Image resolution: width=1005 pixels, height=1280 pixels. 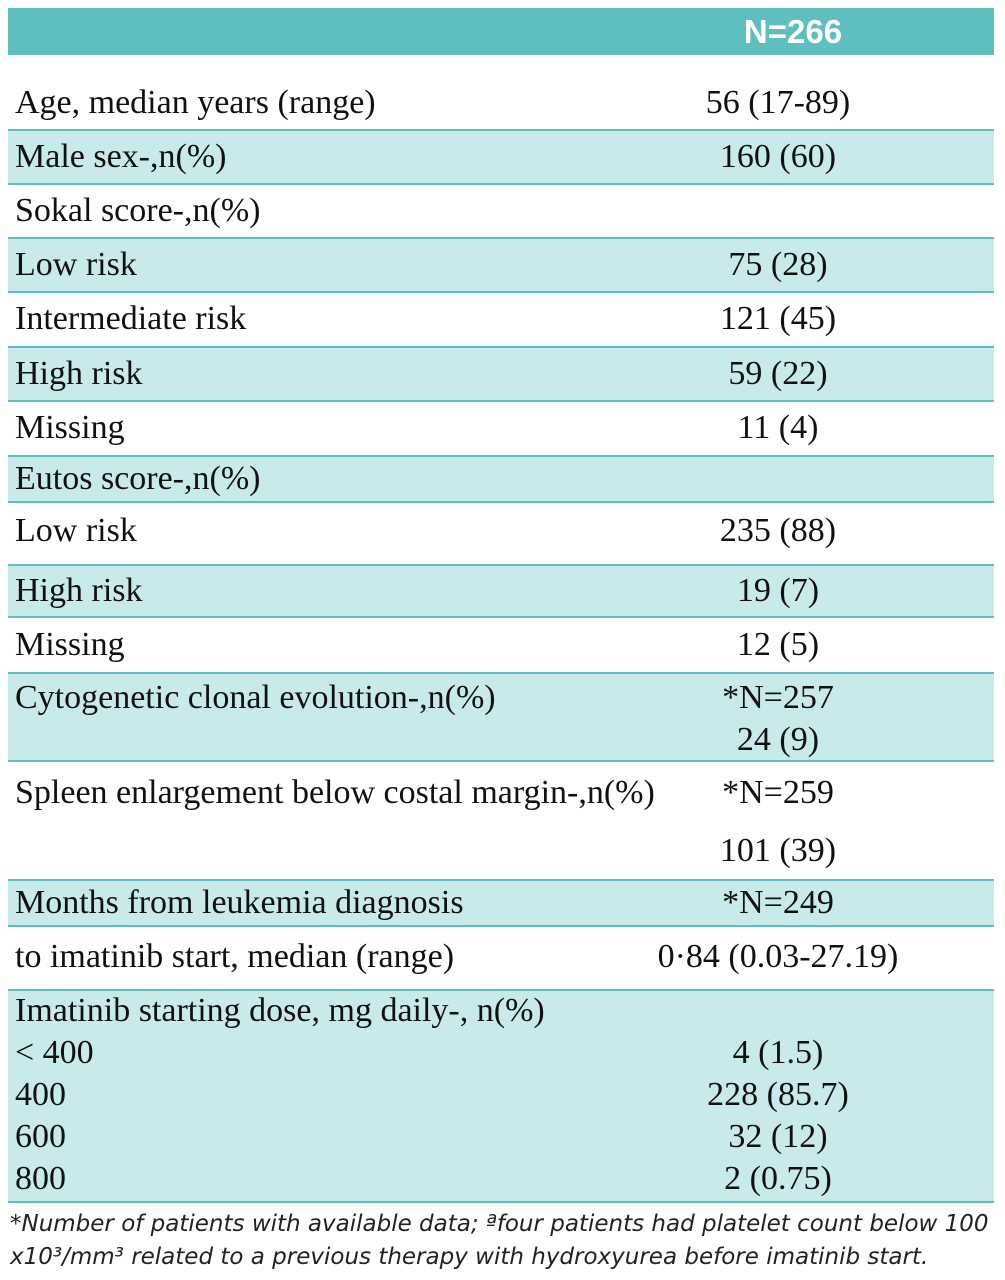 I want to click on row-value: *N=259, so click(x=778, y=792).